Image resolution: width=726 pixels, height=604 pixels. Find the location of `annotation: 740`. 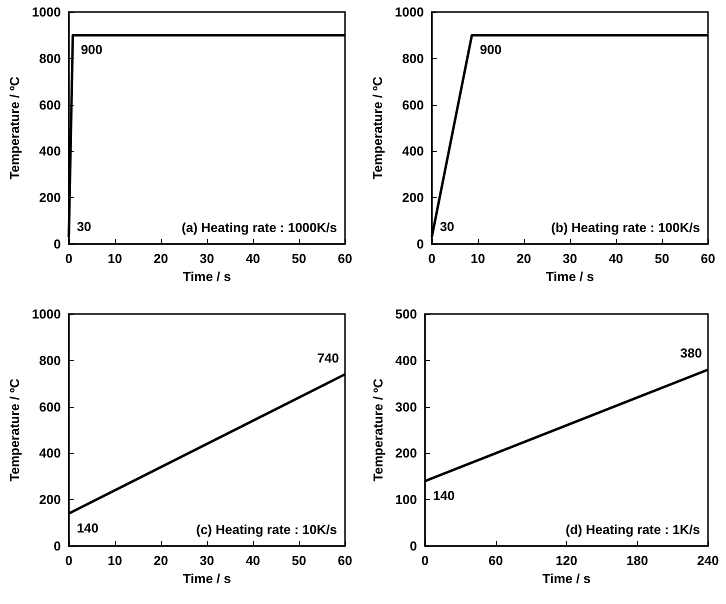

annotation: 740 is located at coordinates (328, 358).